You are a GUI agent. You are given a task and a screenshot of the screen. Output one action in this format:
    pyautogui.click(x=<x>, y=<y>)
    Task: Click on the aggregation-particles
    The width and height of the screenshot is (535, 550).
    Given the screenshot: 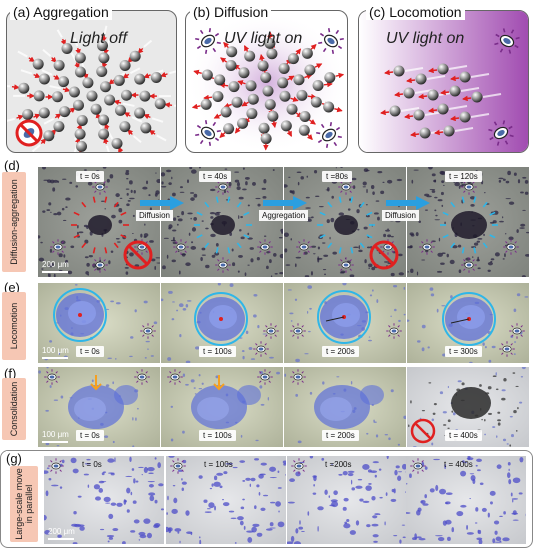 What is the action you would take?
    pyautogui.click(x=91, y=88)
    